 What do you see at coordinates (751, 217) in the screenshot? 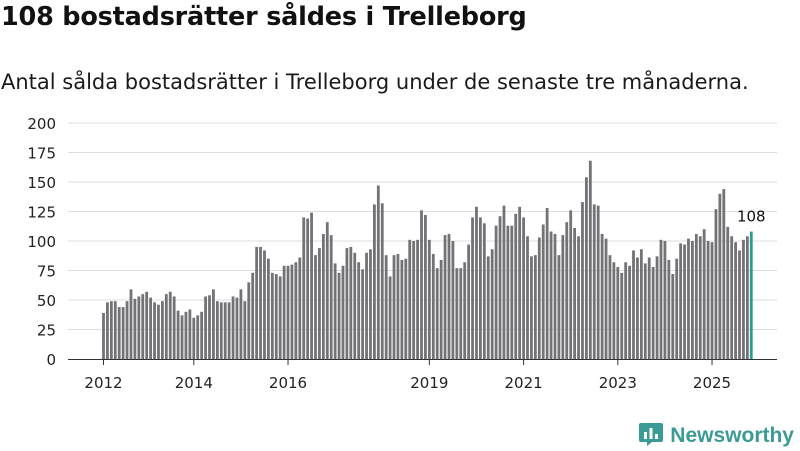
I see `highlight-value-label: 108` at bounding box center [751, 217].